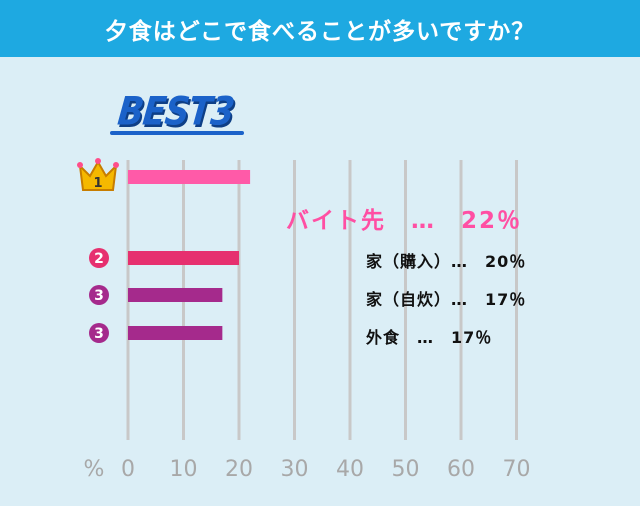 This screenshot has height=506, width=640. What do you see at coordinates (406, 469) in the screenshot?
I see `x-tick-label: 50` at bounding box center [406, 469].